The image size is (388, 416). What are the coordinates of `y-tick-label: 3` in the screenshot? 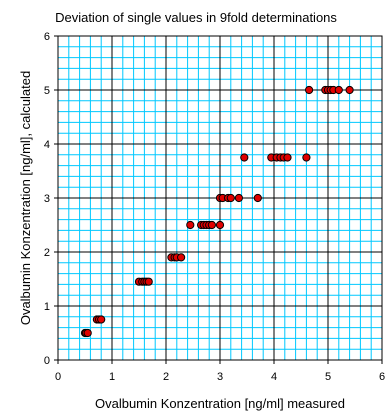 It's located at (47, 199).